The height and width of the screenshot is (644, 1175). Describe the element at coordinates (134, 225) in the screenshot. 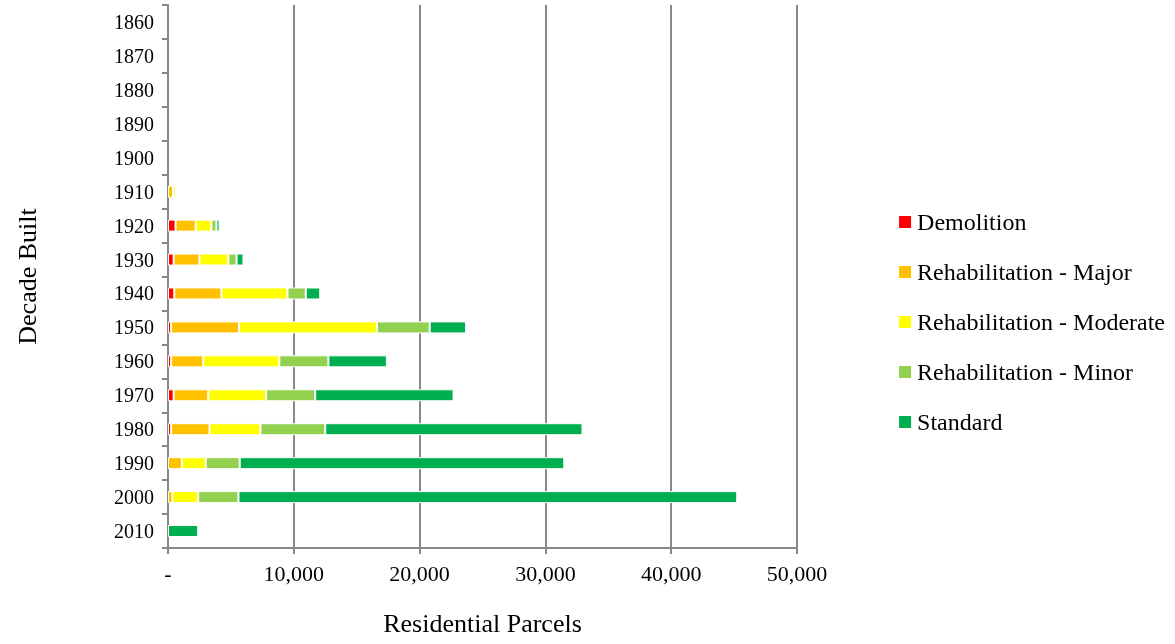

I see `y-tick-label: 1920` at that location.